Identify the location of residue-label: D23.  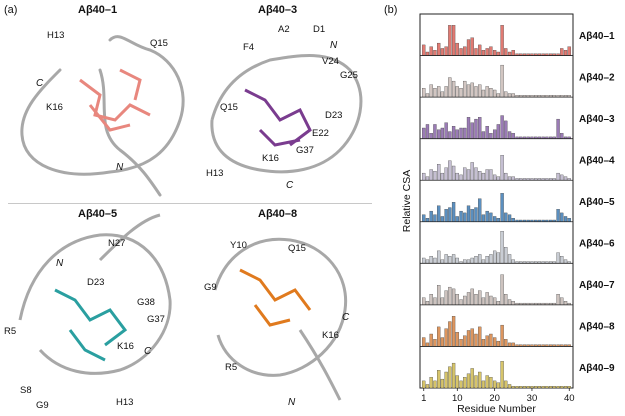
(334, 115).